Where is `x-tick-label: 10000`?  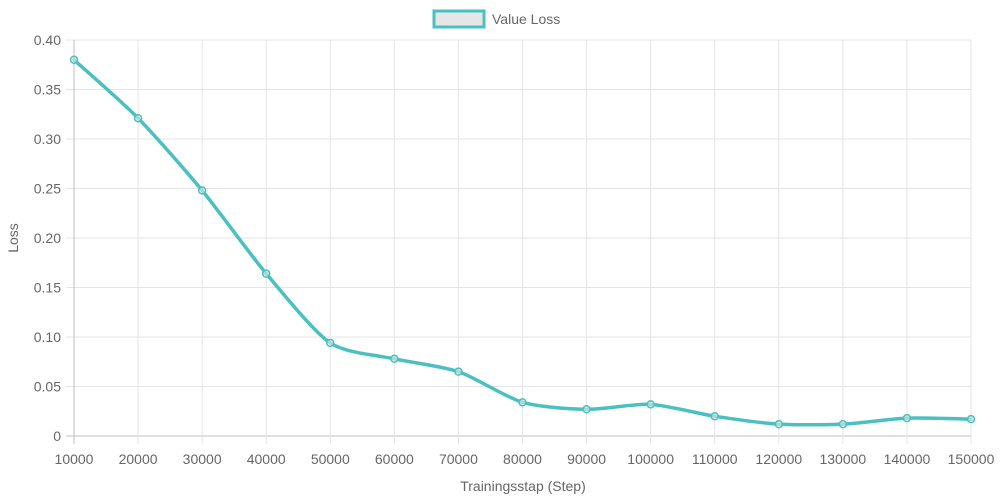
x-tick-label: 10000 is located at coordinates (74, 459).